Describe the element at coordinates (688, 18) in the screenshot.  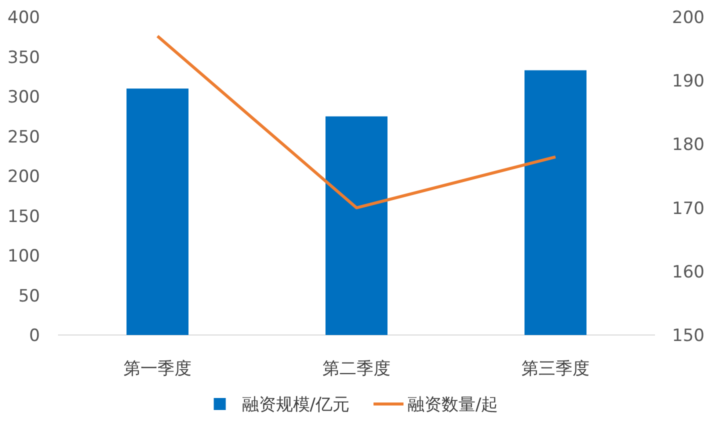
I see `y2-tick-label: 200` at that location.